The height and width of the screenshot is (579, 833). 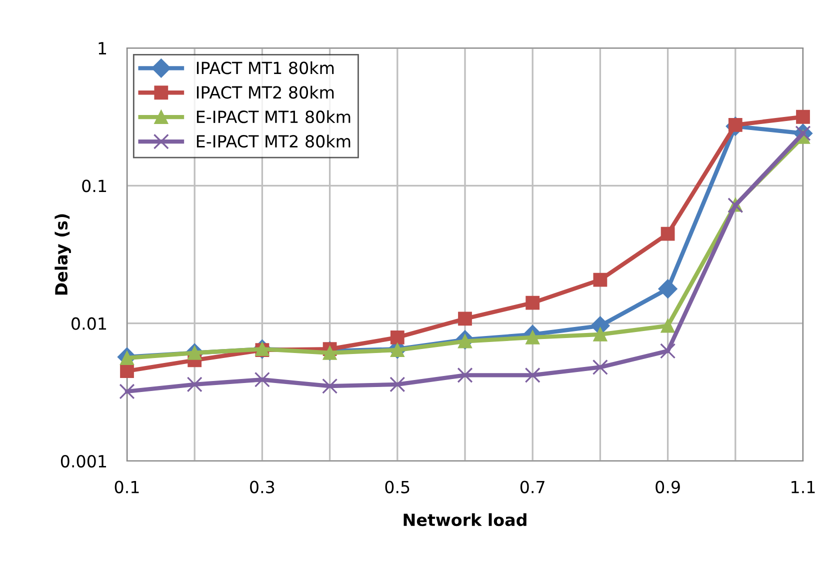 What do you see at coordinates (262, 487) in the screenshot?
I see `x-tick-label: 0.3` at bounding box center [262, 487].